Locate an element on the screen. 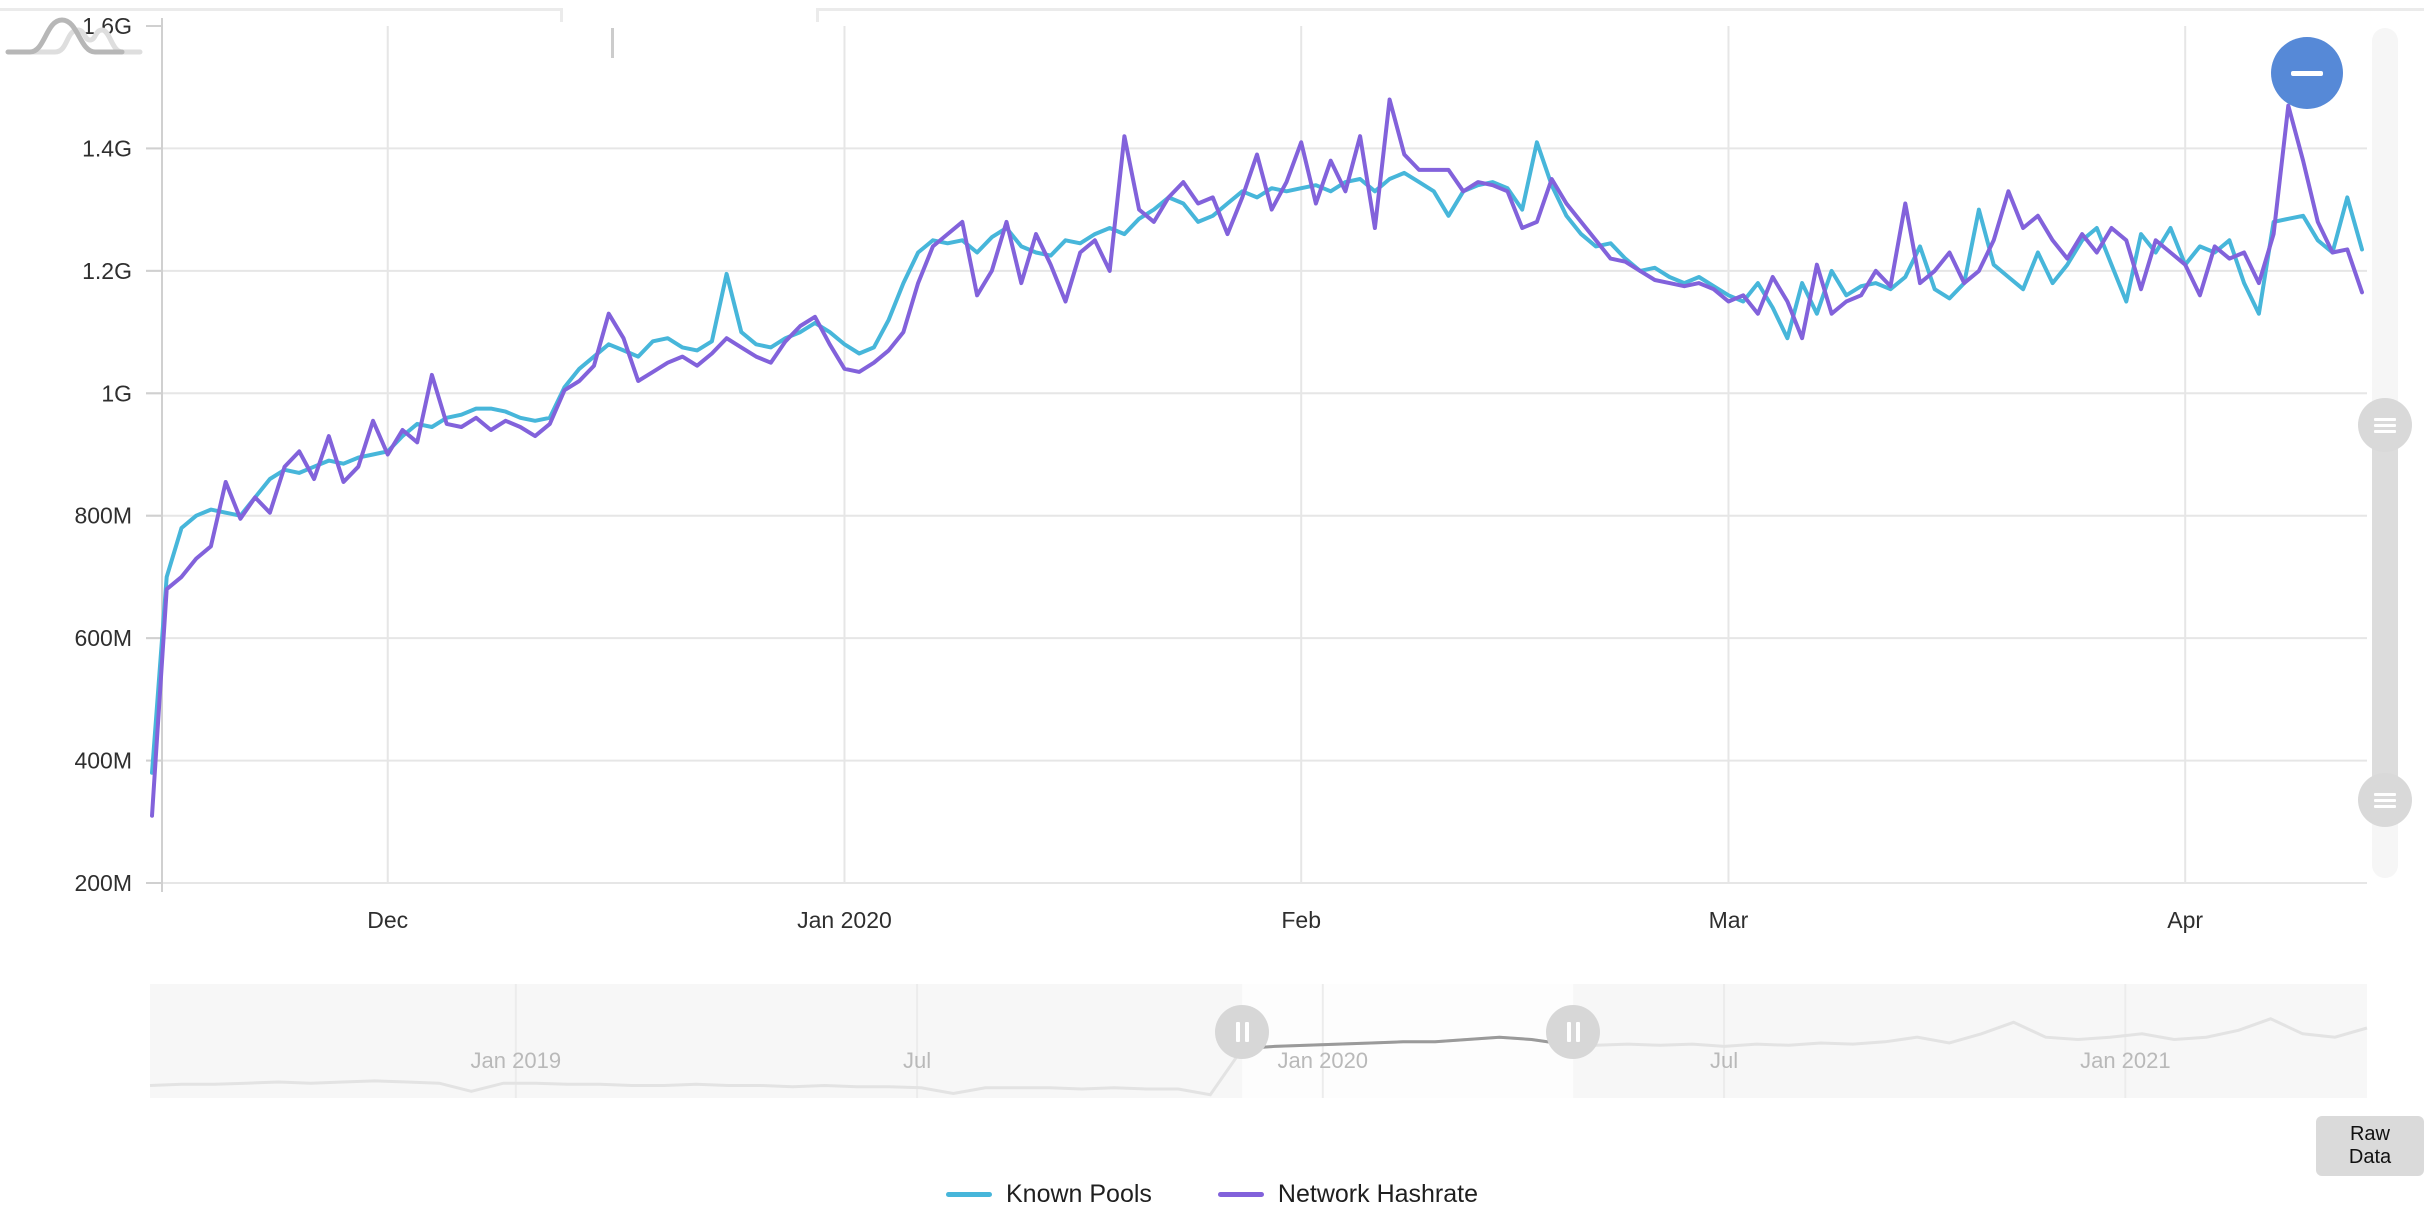 The width and height of the screenshot is (2424, 1230). y-axis-label: 200M is located at coordinates (103, 883).